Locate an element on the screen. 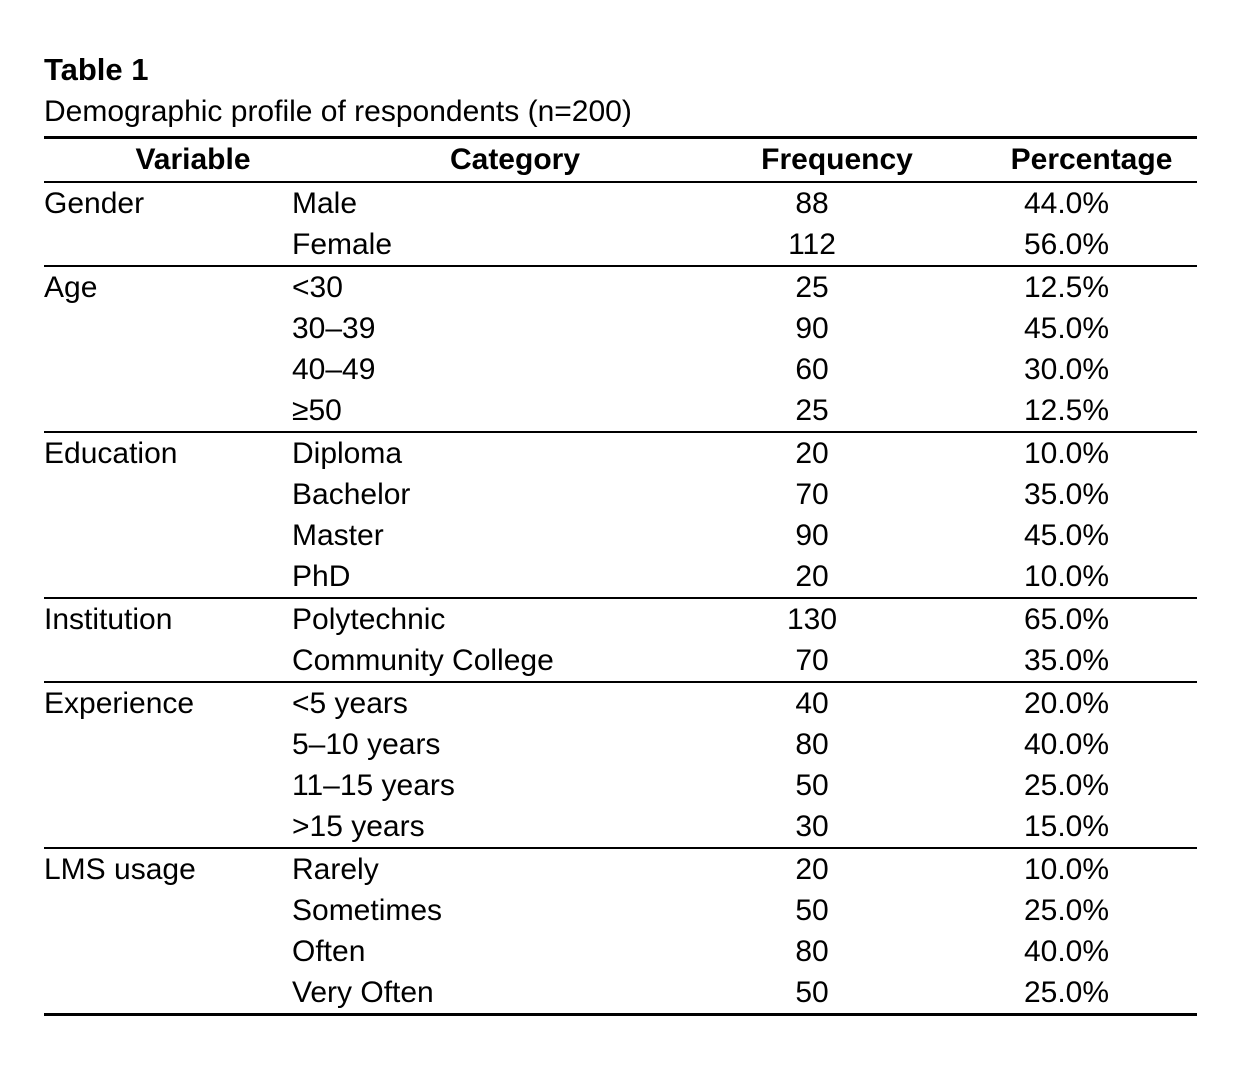  category-cell: Master is located at coordinates (338, 535).